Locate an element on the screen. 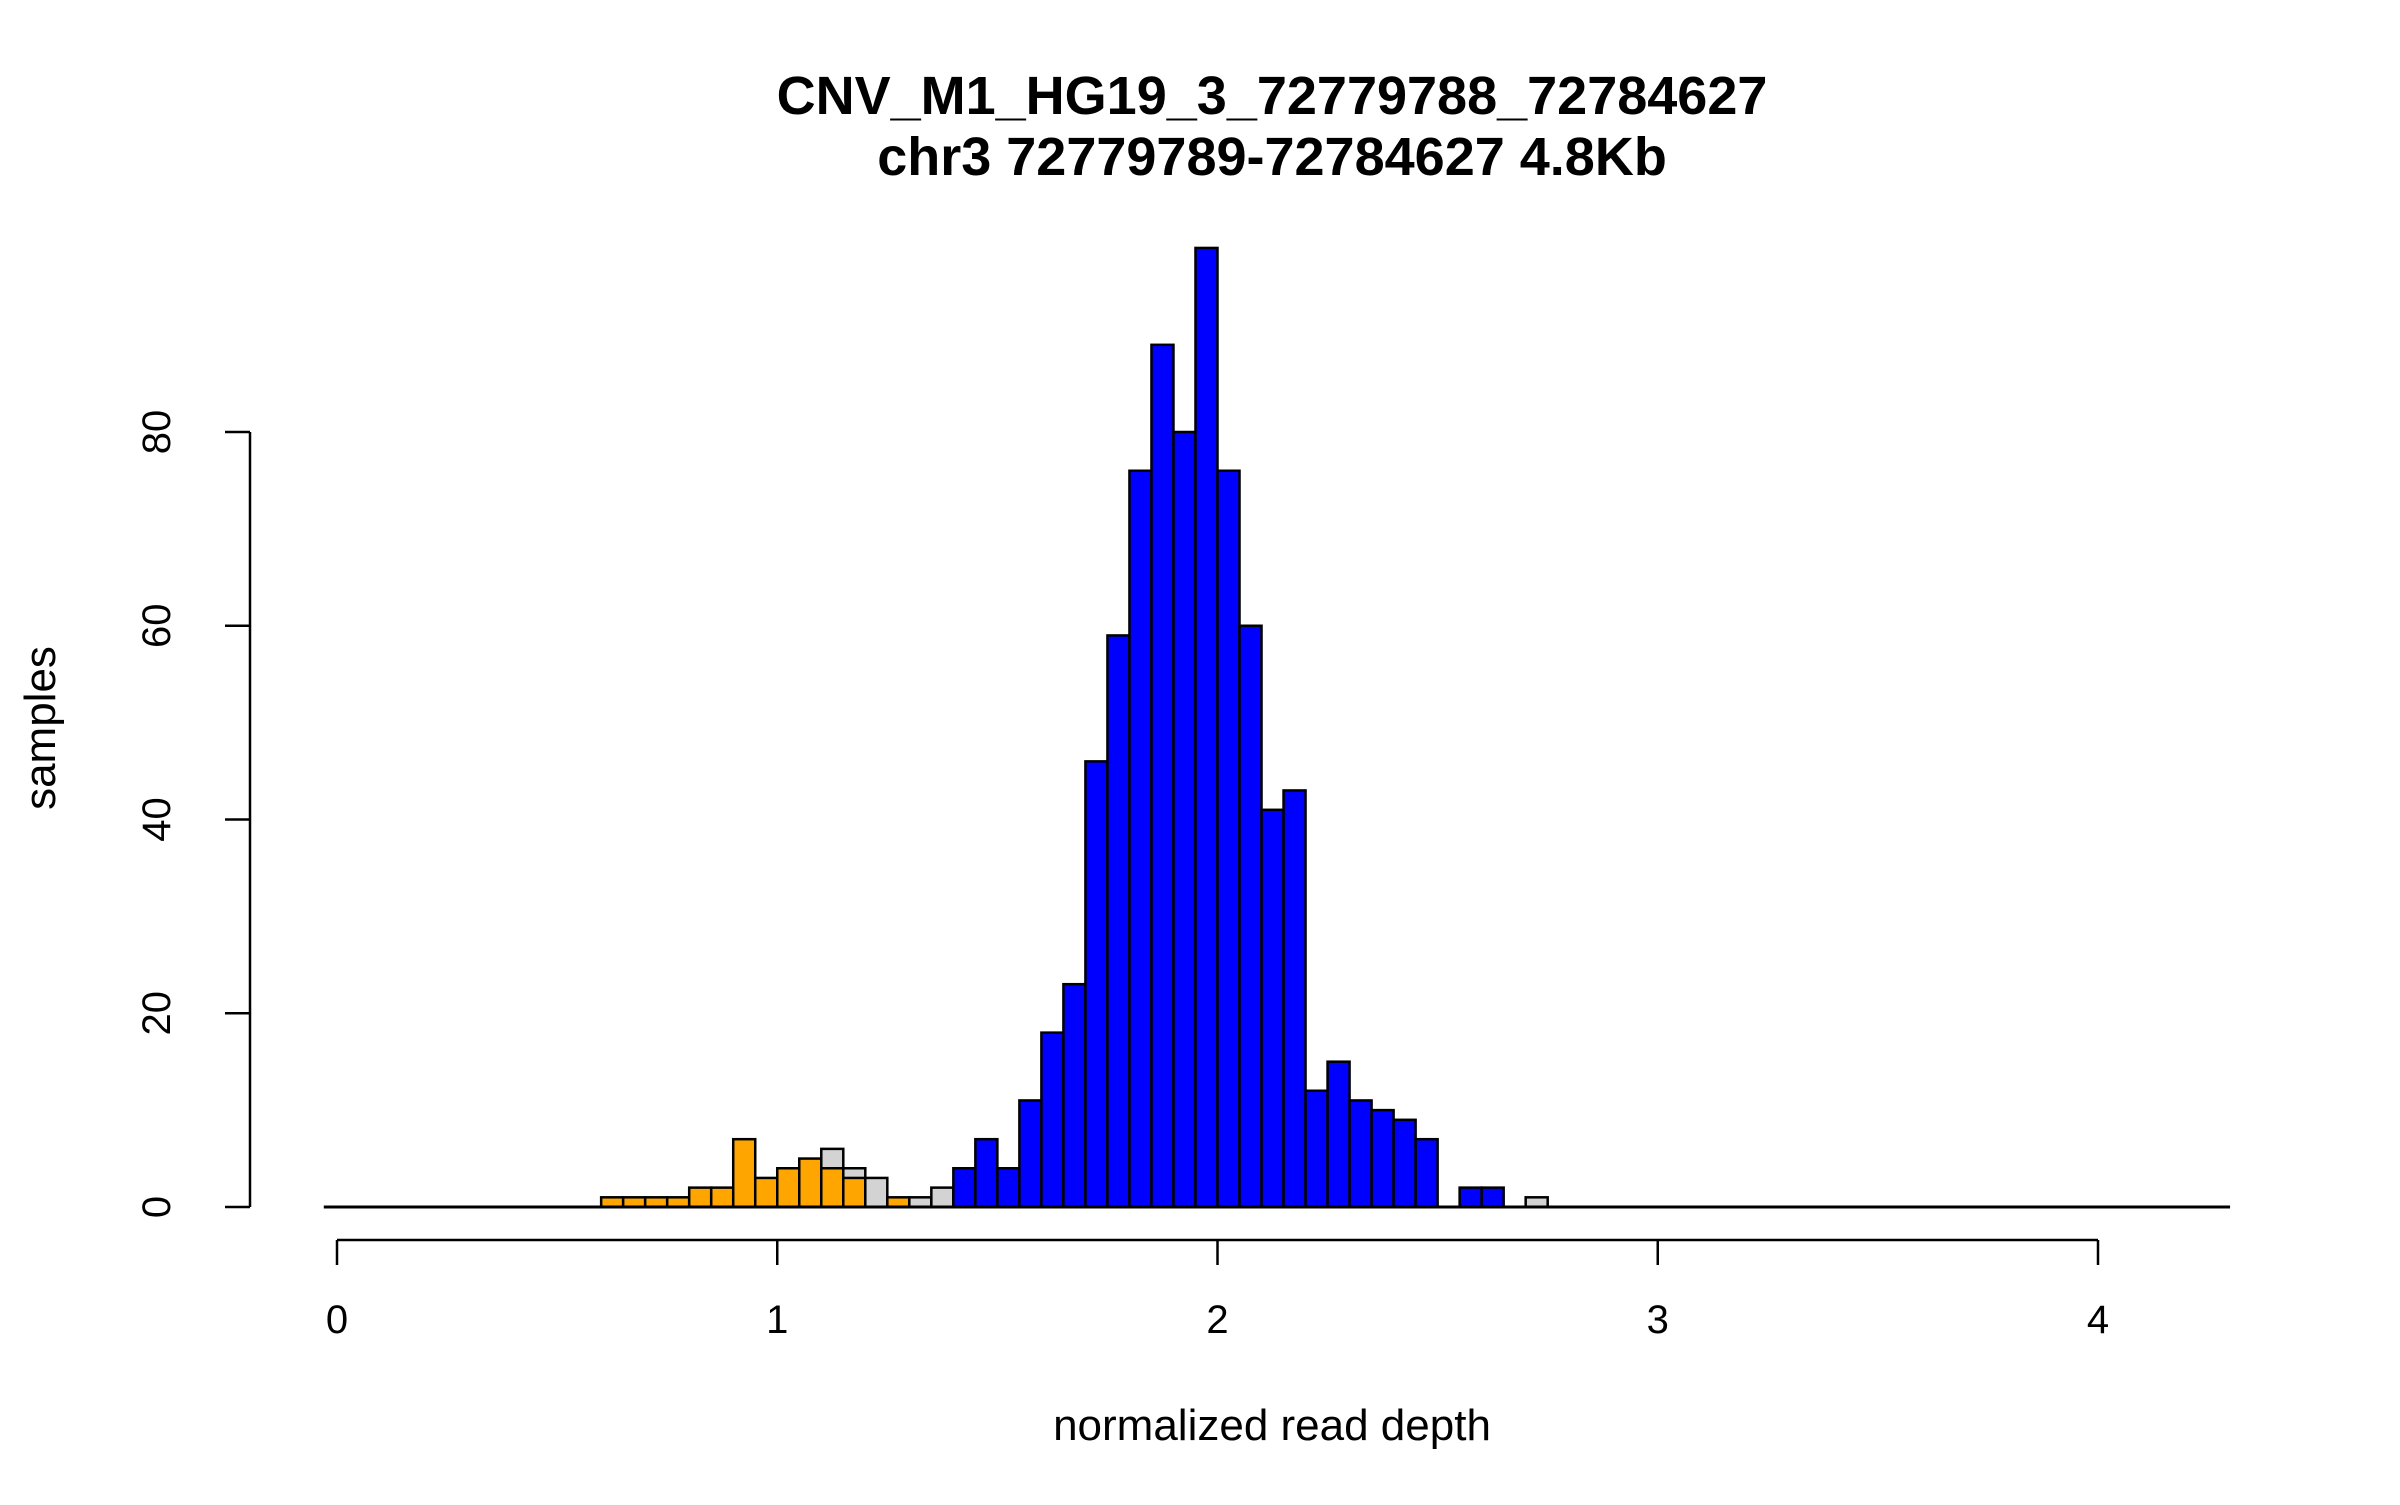 The height and width of the screenshot is (1505, 2400). chart-title: CNV_M1_HG19_3_72779788_72784627 is located at coordinates (1272, 96).